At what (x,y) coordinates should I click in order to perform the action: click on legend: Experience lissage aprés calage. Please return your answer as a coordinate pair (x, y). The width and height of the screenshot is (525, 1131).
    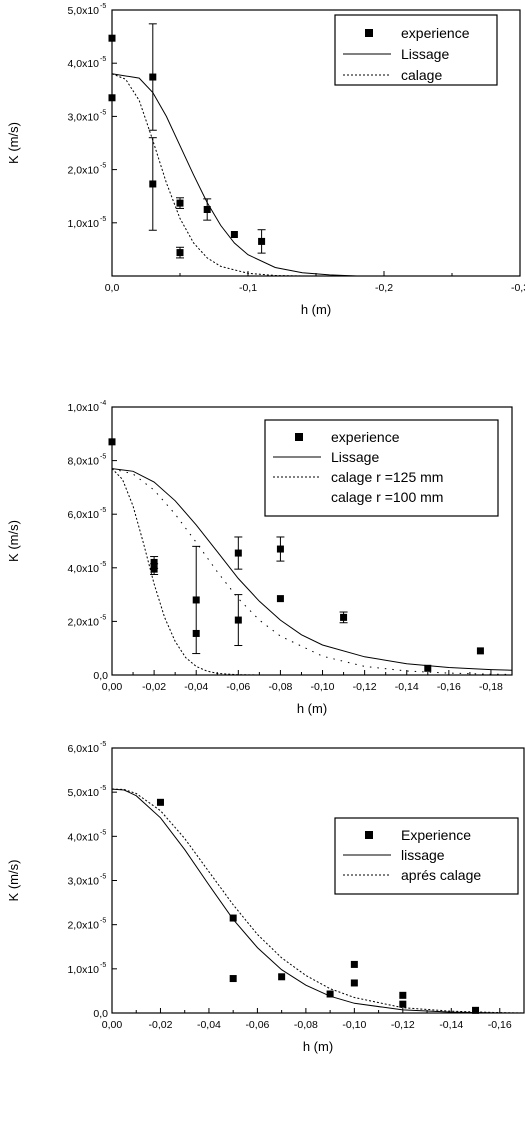
    Looking at the image, I should click on (426, 856).